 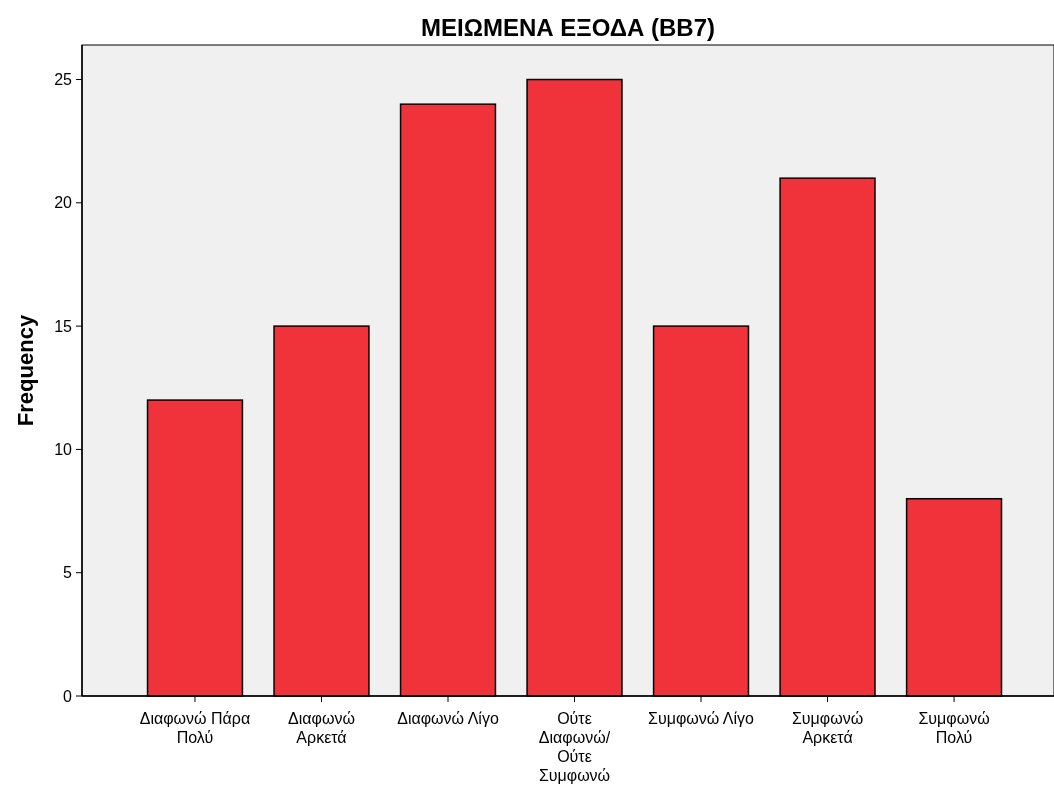 I want to click on x-tick-label: Διαφωνώ Αρκετά, so click(x=321, y=728).